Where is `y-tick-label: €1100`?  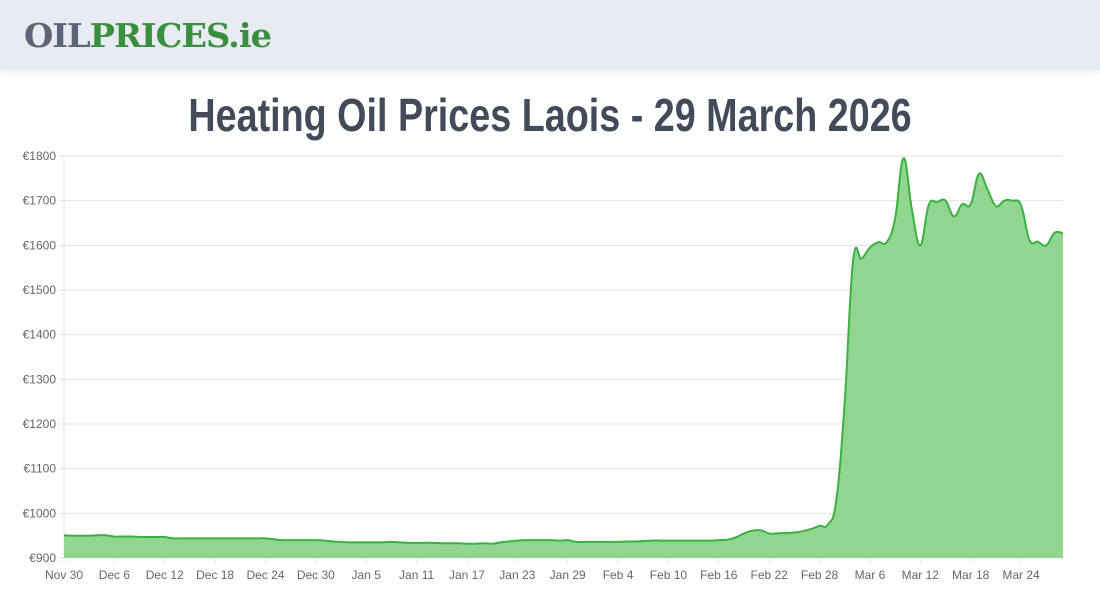
y-tick-label: €1100 is located at coordinates (40, 469).